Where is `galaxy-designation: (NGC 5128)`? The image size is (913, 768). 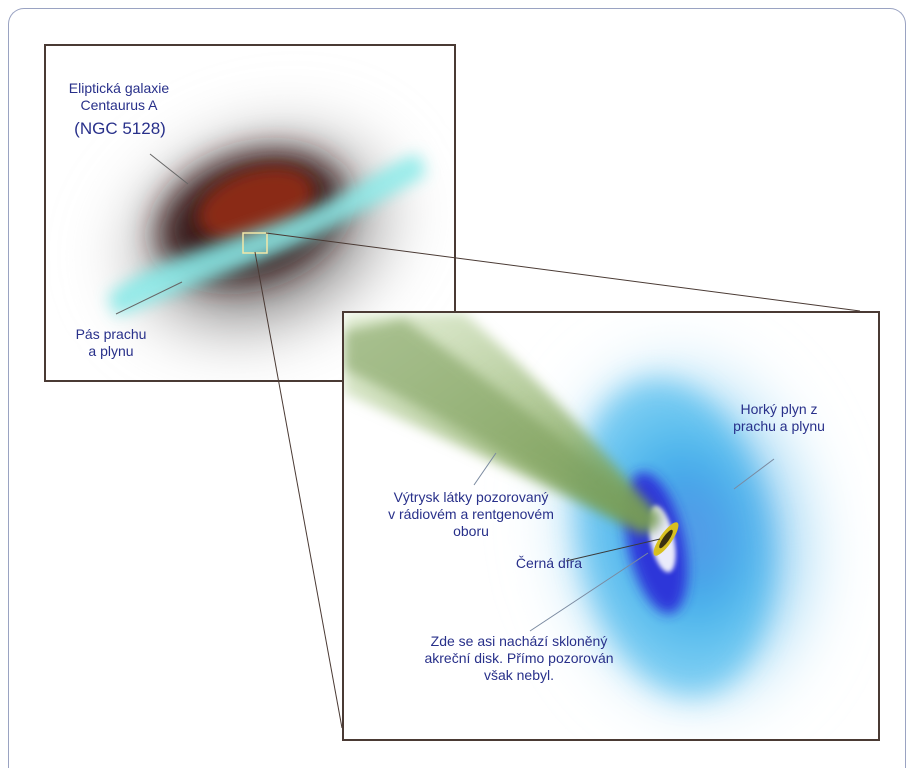 galaxy-designation: (NGC 5128) is located at coordinates (120, 128).